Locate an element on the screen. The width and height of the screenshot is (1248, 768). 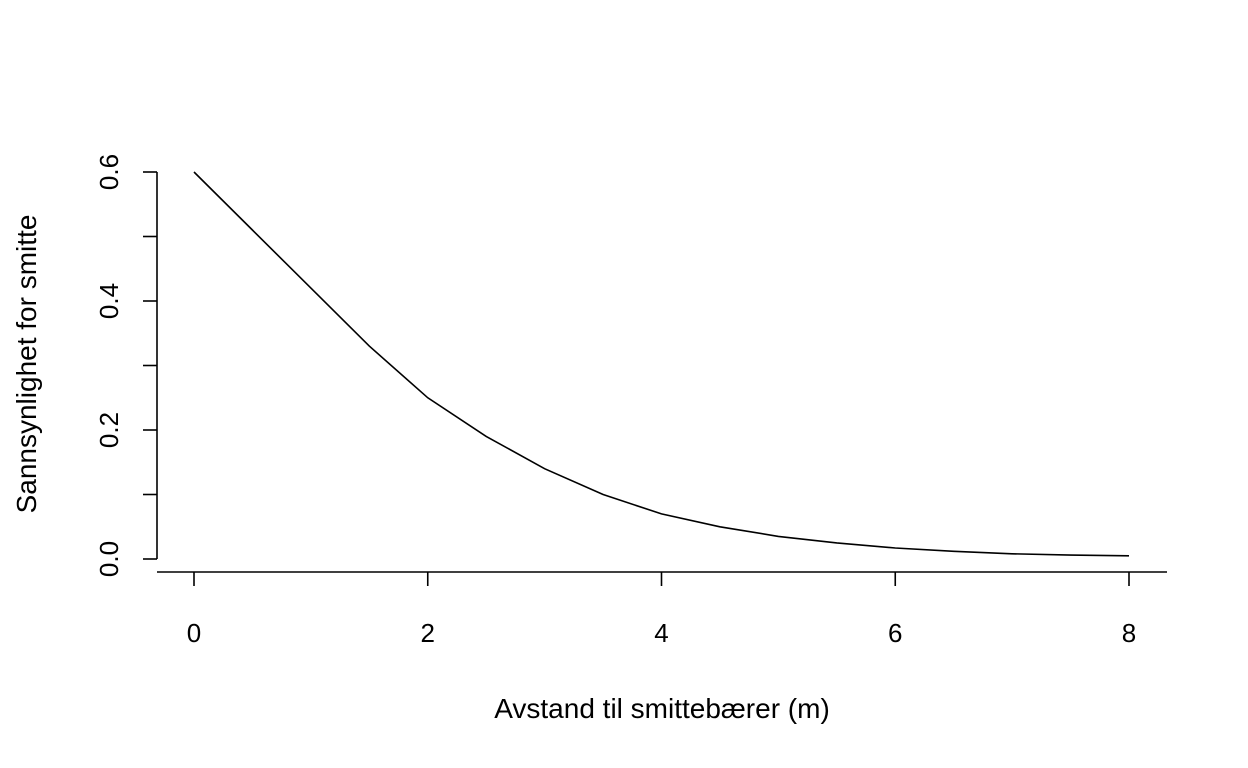
x-tick-label: 8 is located at coordinates (1129, 633).